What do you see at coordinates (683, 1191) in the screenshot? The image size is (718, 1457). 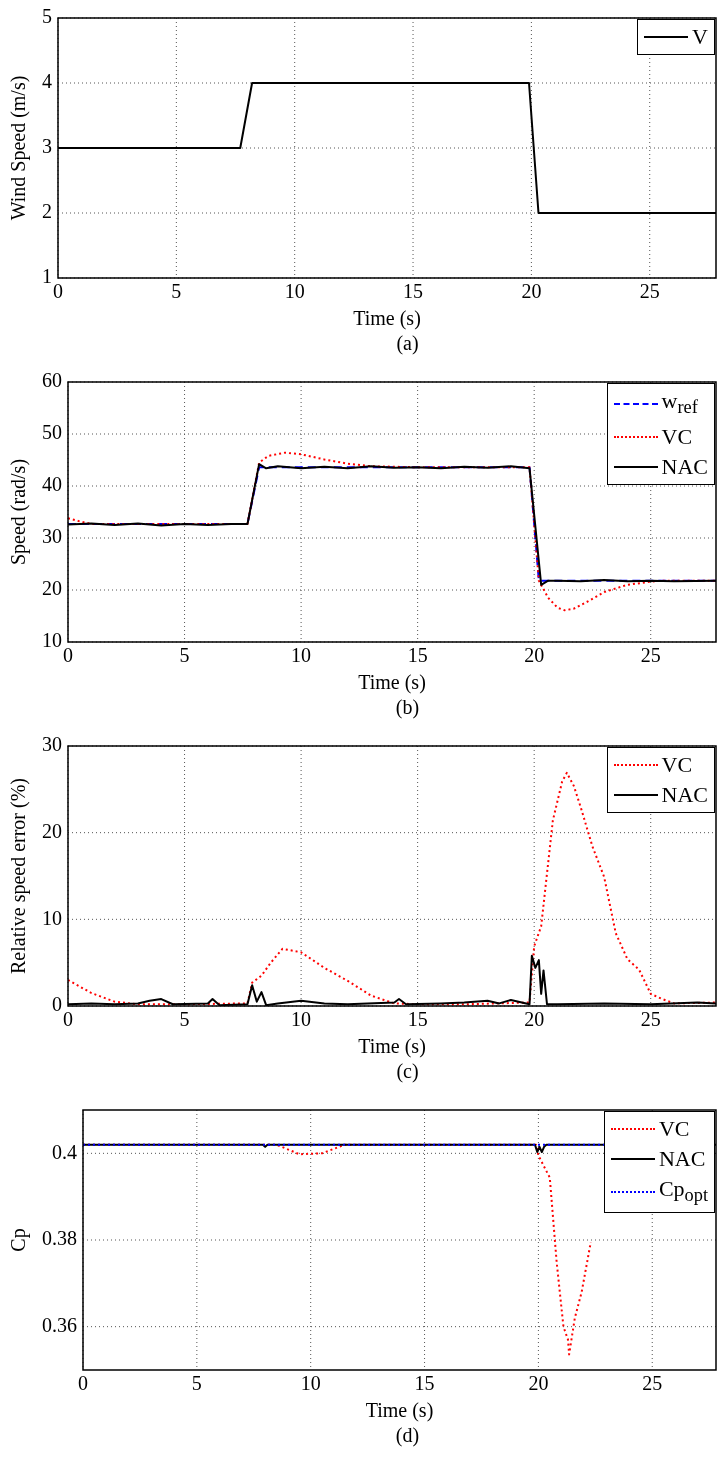 I see `legend-label: Cp$_{opt}$` at bounding box center [683, 1191].